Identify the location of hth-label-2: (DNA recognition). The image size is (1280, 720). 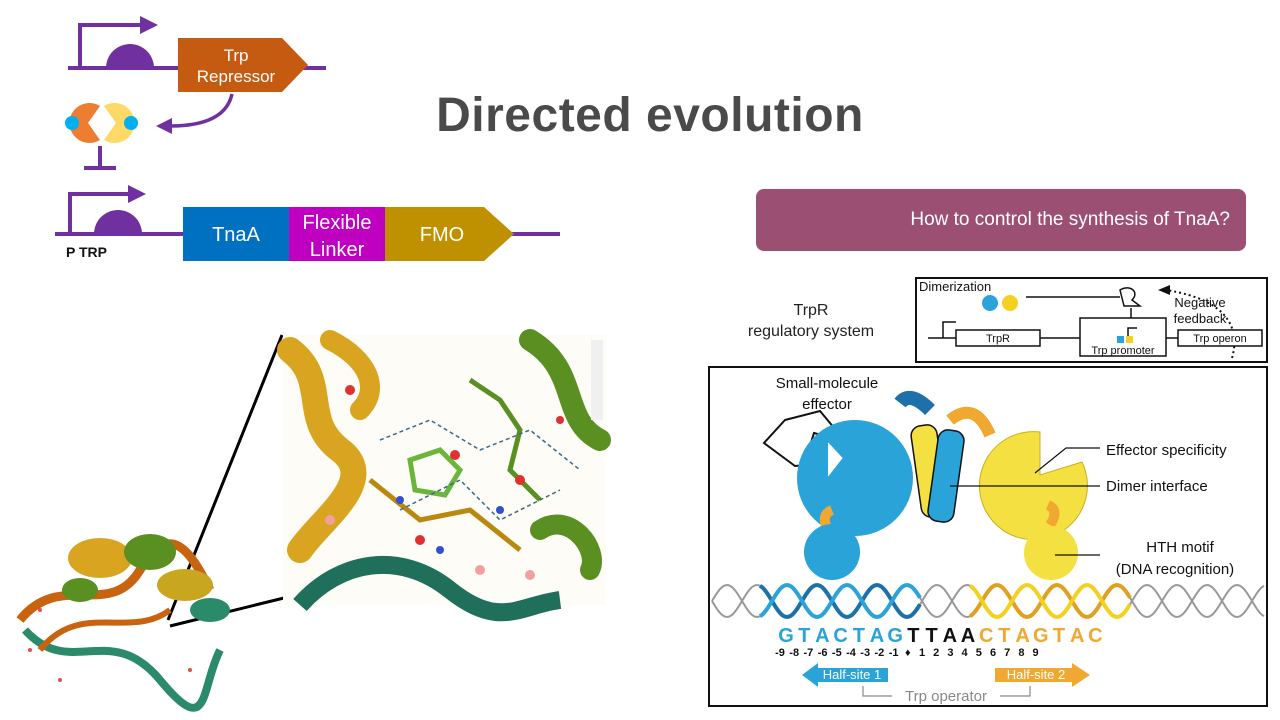
(1175, 569).